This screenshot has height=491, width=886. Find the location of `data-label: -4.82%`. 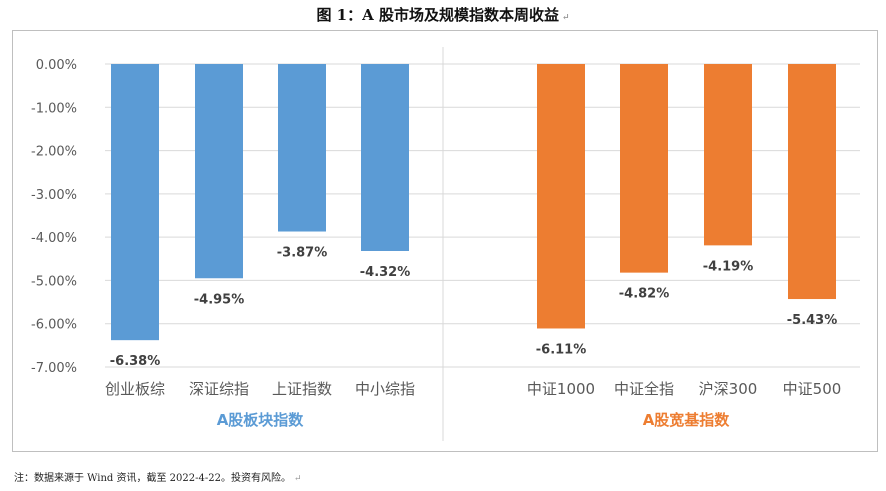

data-label: -4.82% is located at coordinates (644, 294).